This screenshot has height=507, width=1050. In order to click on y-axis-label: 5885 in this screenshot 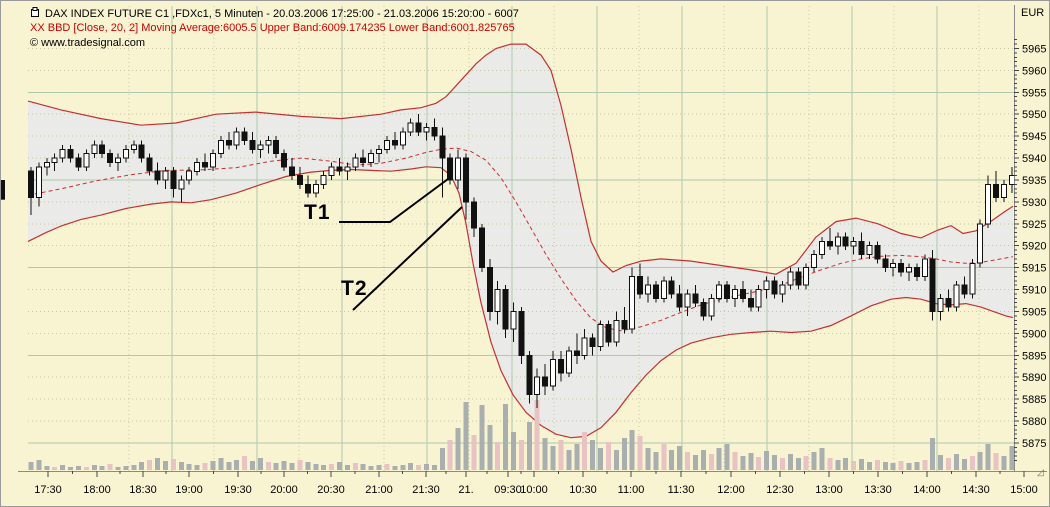, I will do `click(1034, 400)`.